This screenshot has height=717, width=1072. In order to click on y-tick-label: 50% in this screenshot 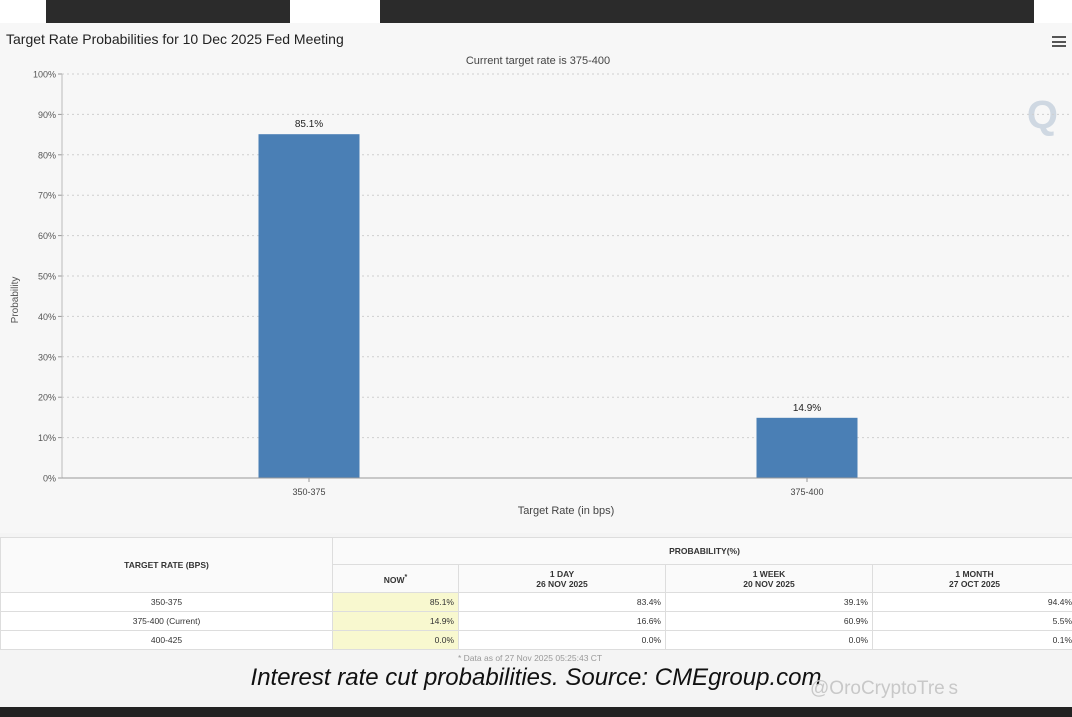, I will do `click(47, 277)`.